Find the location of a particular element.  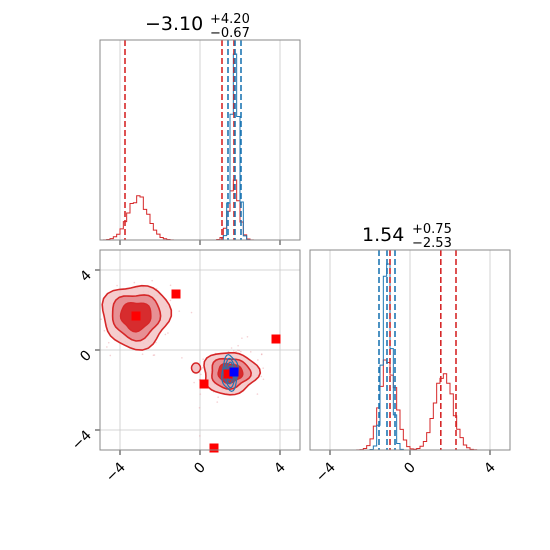

red-contour-island is located at coordinates (196, 368).